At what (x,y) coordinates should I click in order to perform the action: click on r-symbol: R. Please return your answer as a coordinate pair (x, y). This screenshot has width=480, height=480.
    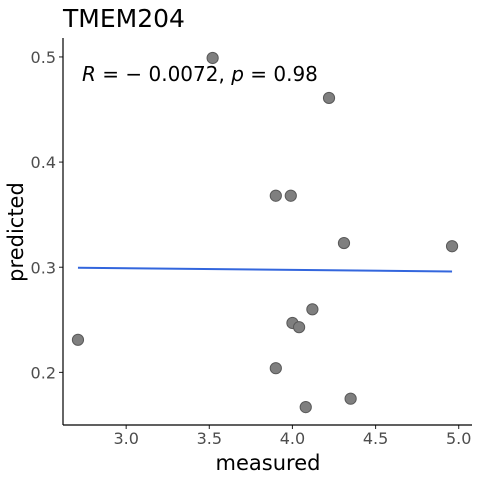
    Looking at the image, I should click on (89, 74).